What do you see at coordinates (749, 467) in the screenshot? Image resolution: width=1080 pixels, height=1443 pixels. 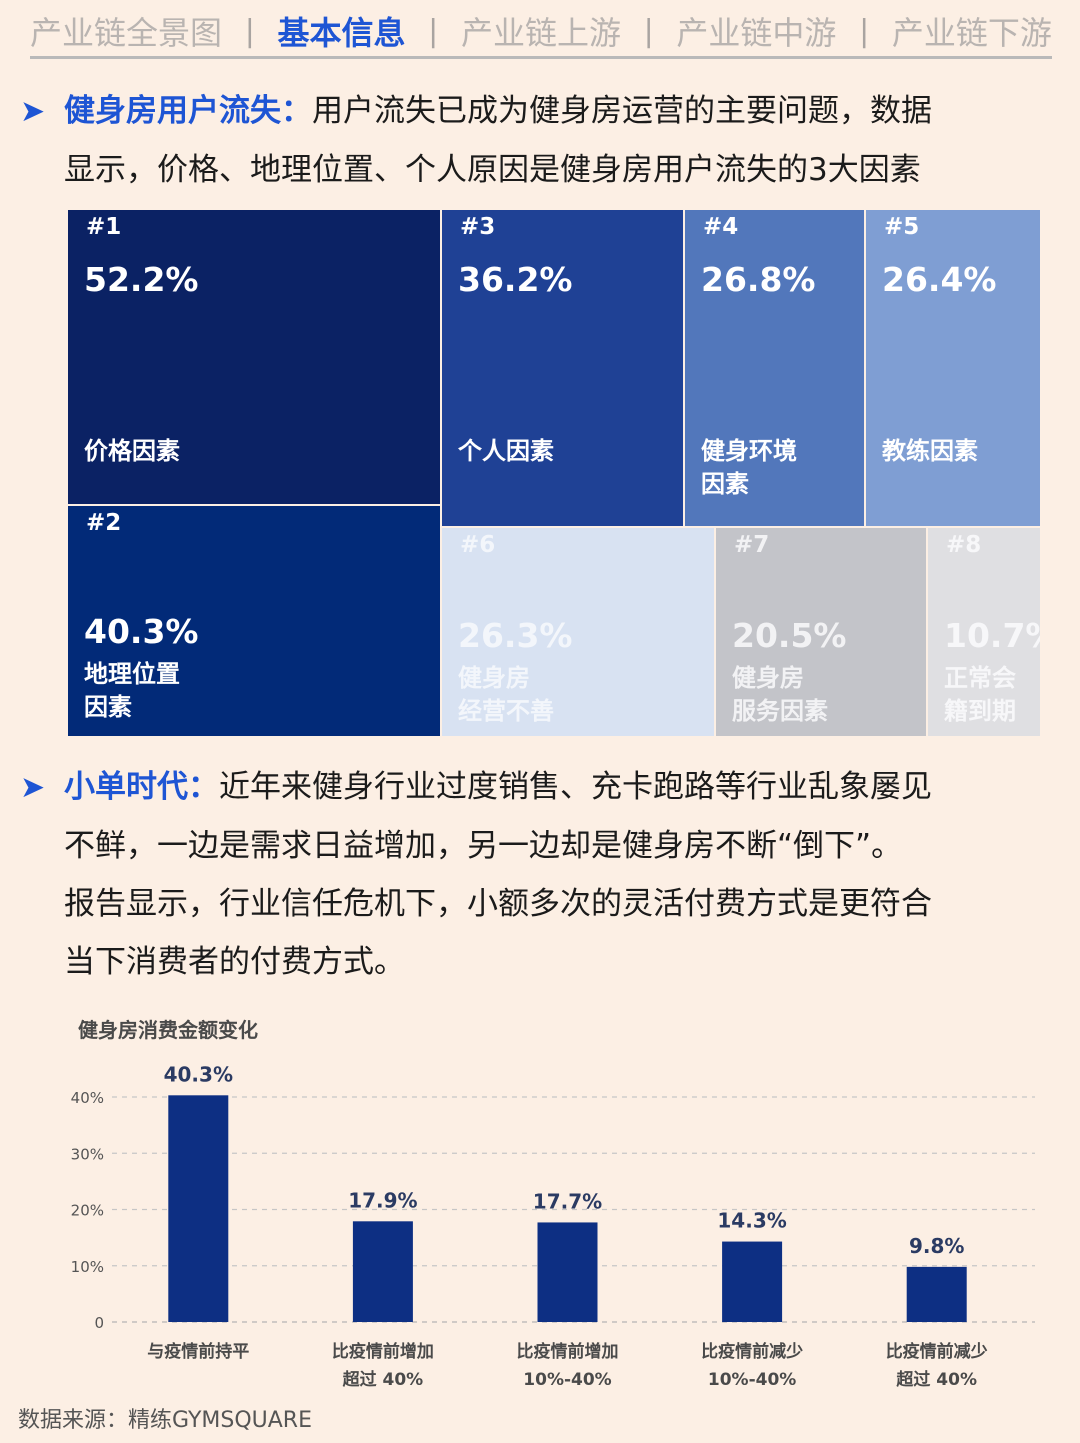 I see `treemap-label: 健身环境 因素` at bounding box center [749, 467].